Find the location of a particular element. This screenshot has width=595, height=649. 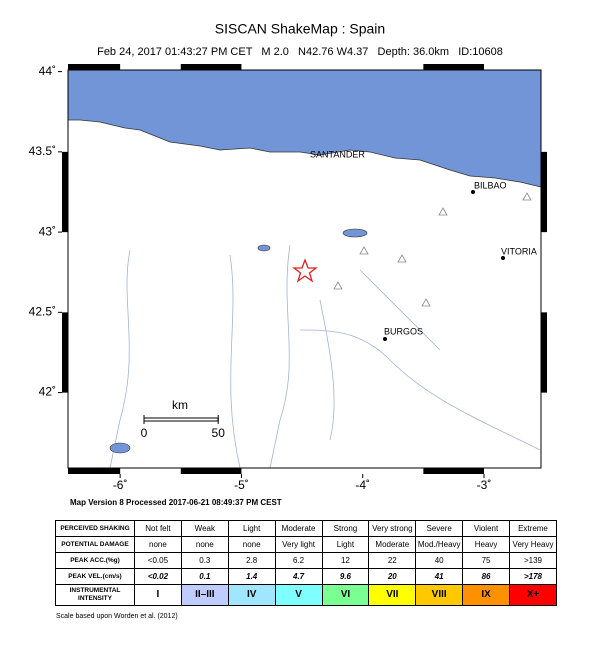

table-cell: 2.8 is located at coordinates (251, 560).